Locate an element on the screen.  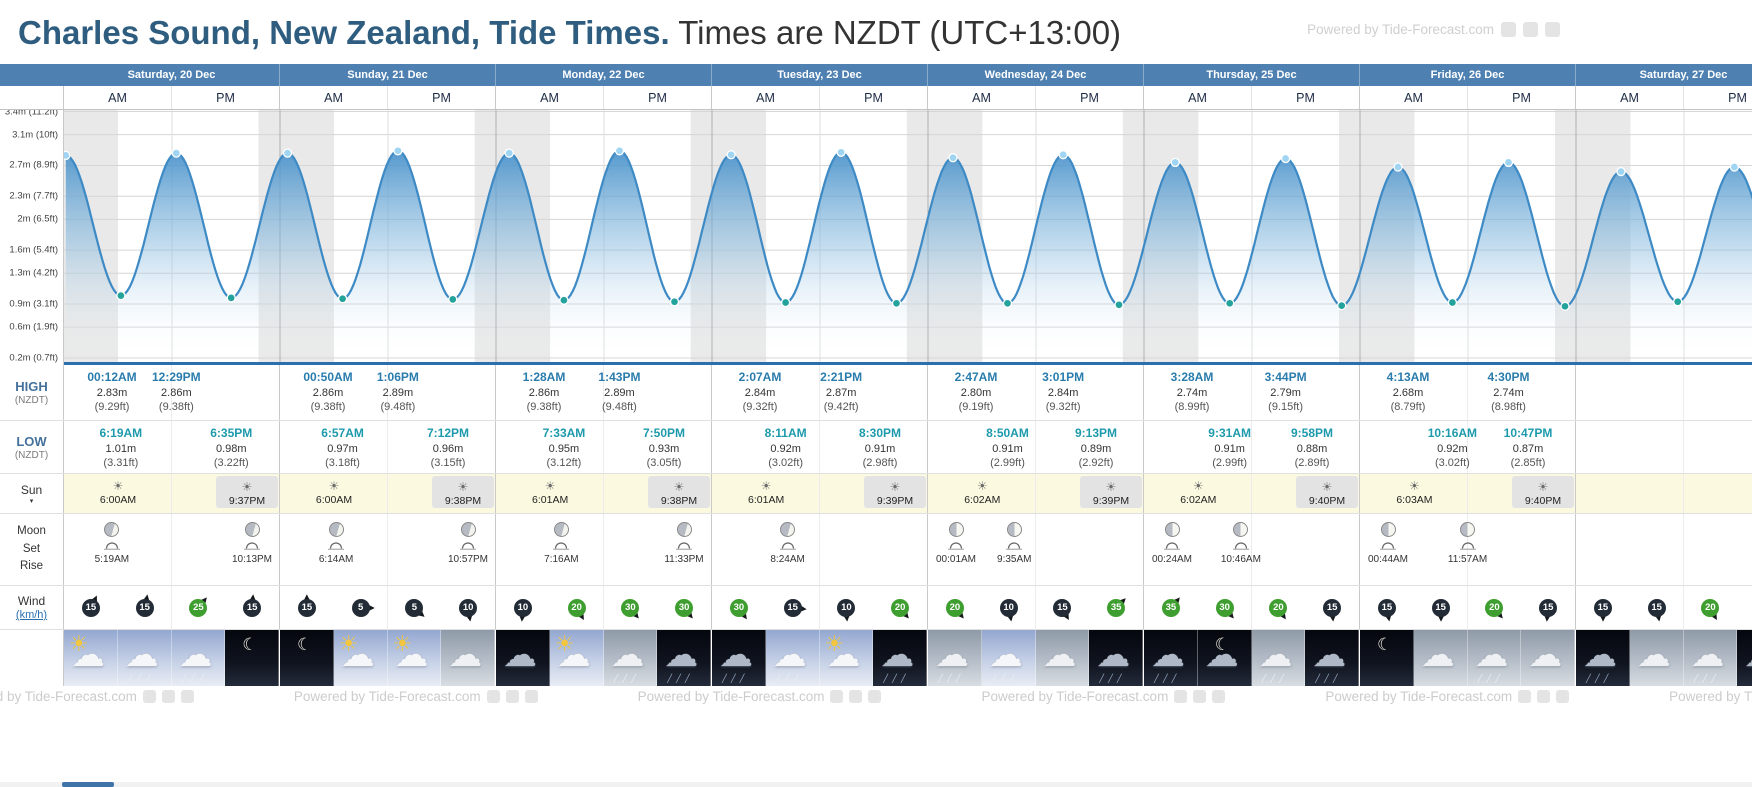
wind-quarter: ▲ 35 is located at coordinates (1171, 607).